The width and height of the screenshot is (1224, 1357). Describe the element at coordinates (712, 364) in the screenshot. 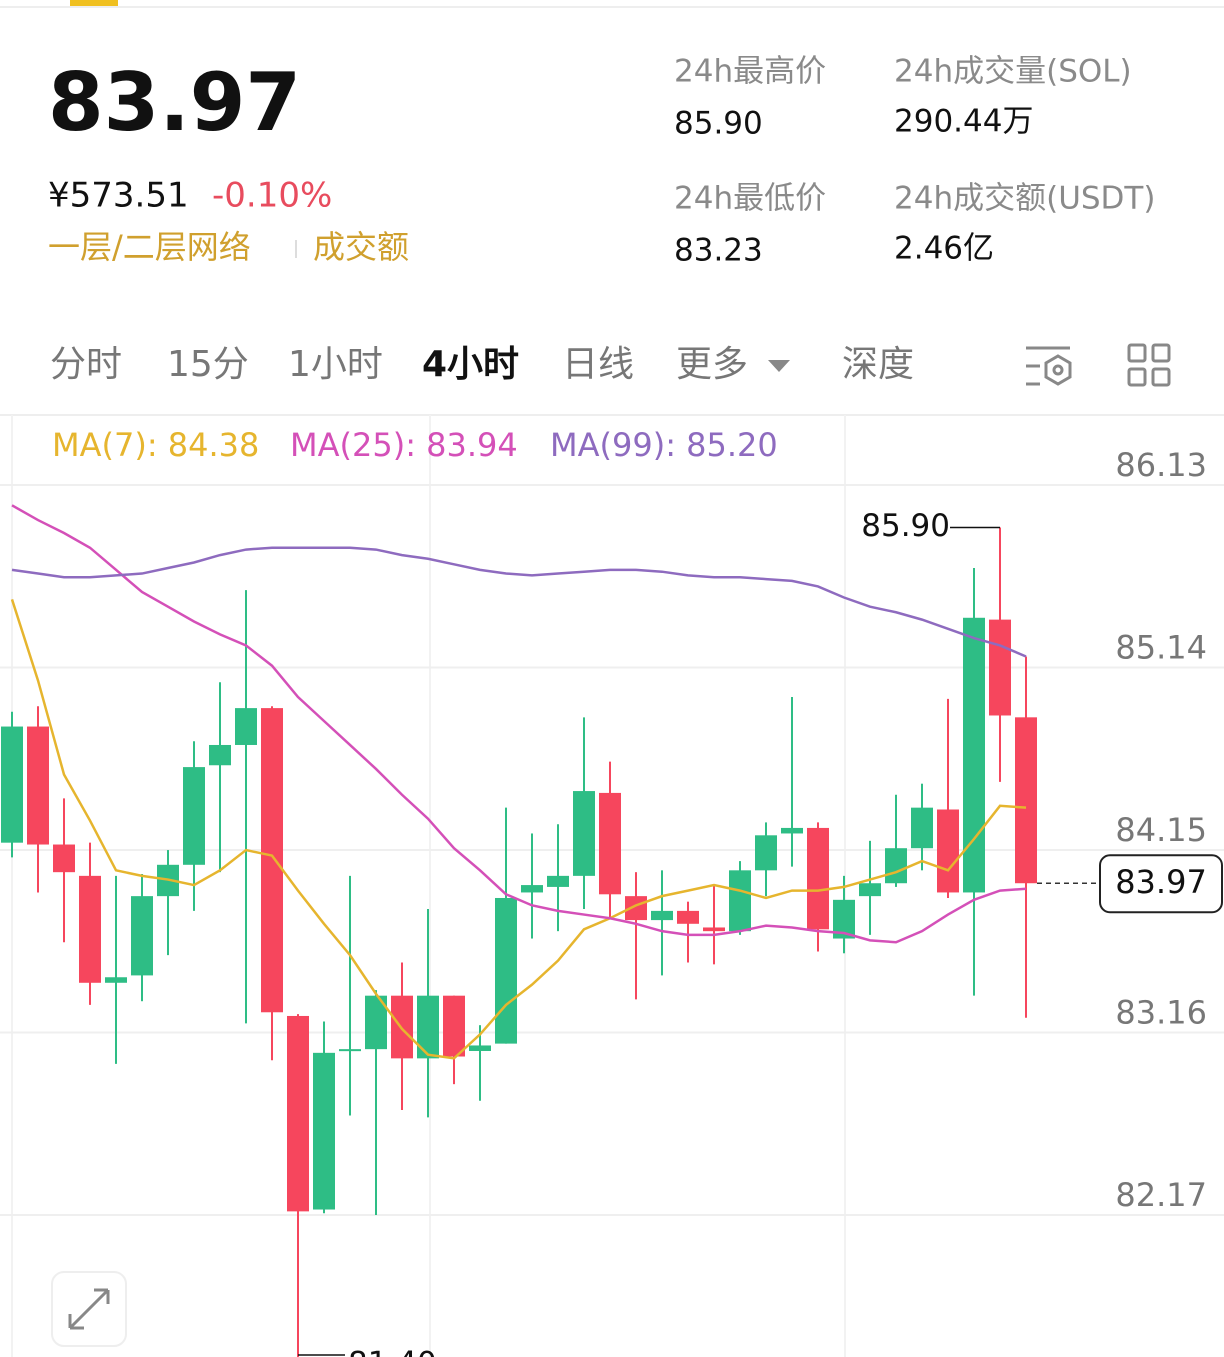

I see `tab: 更多` at that location.